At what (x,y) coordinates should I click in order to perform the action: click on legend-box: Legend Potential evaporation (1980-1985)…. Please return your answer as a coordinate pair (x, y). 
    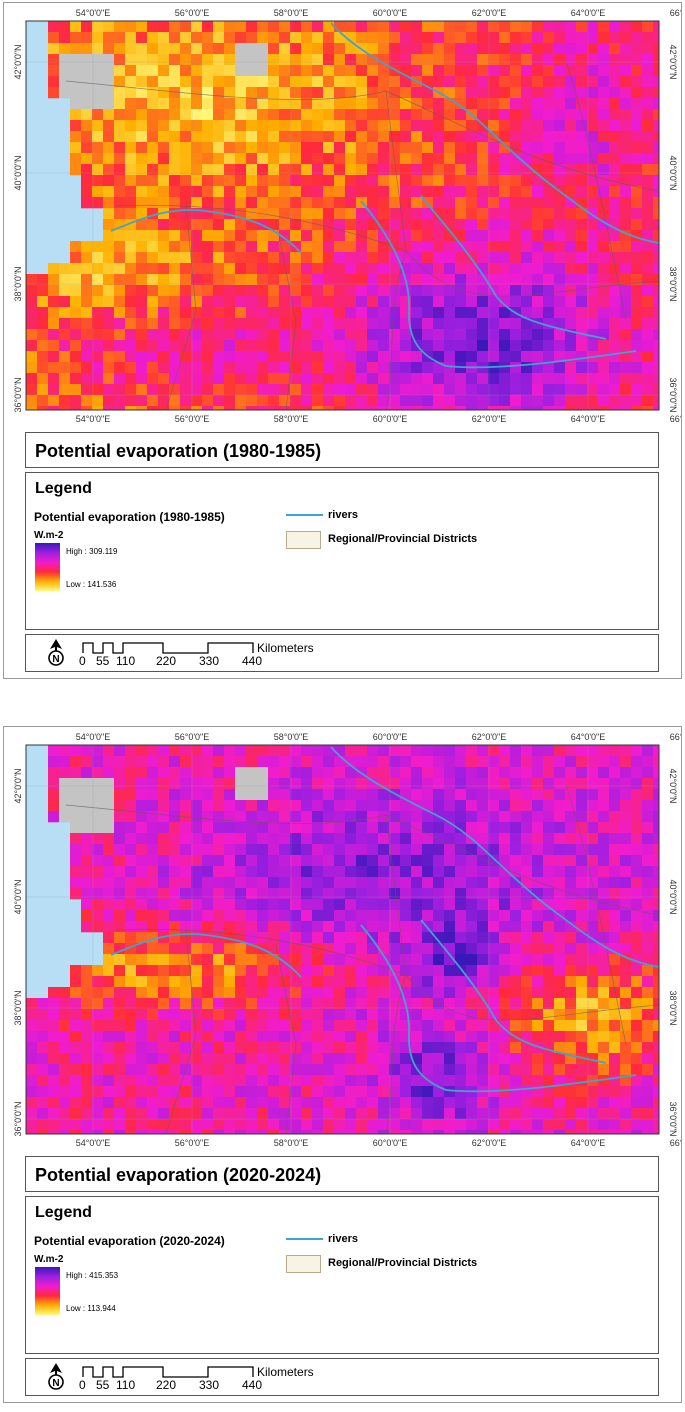
    Looking at the image, I should click on (342, 551).